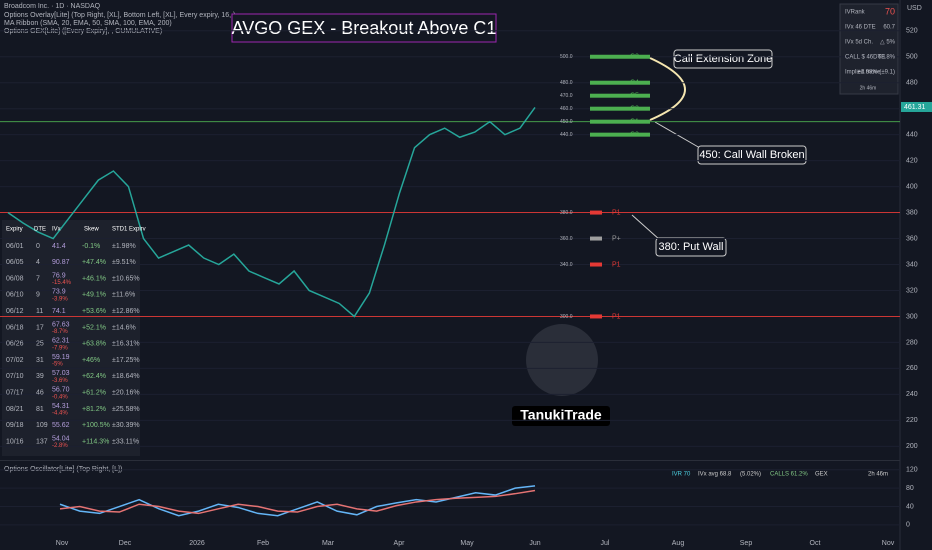 This screenshot has height=550, width=932. What do you see at coordinates (878, 475) in the screenshot?
I see `osc-badge: 2h 46m` at bounding box center [878, 475].